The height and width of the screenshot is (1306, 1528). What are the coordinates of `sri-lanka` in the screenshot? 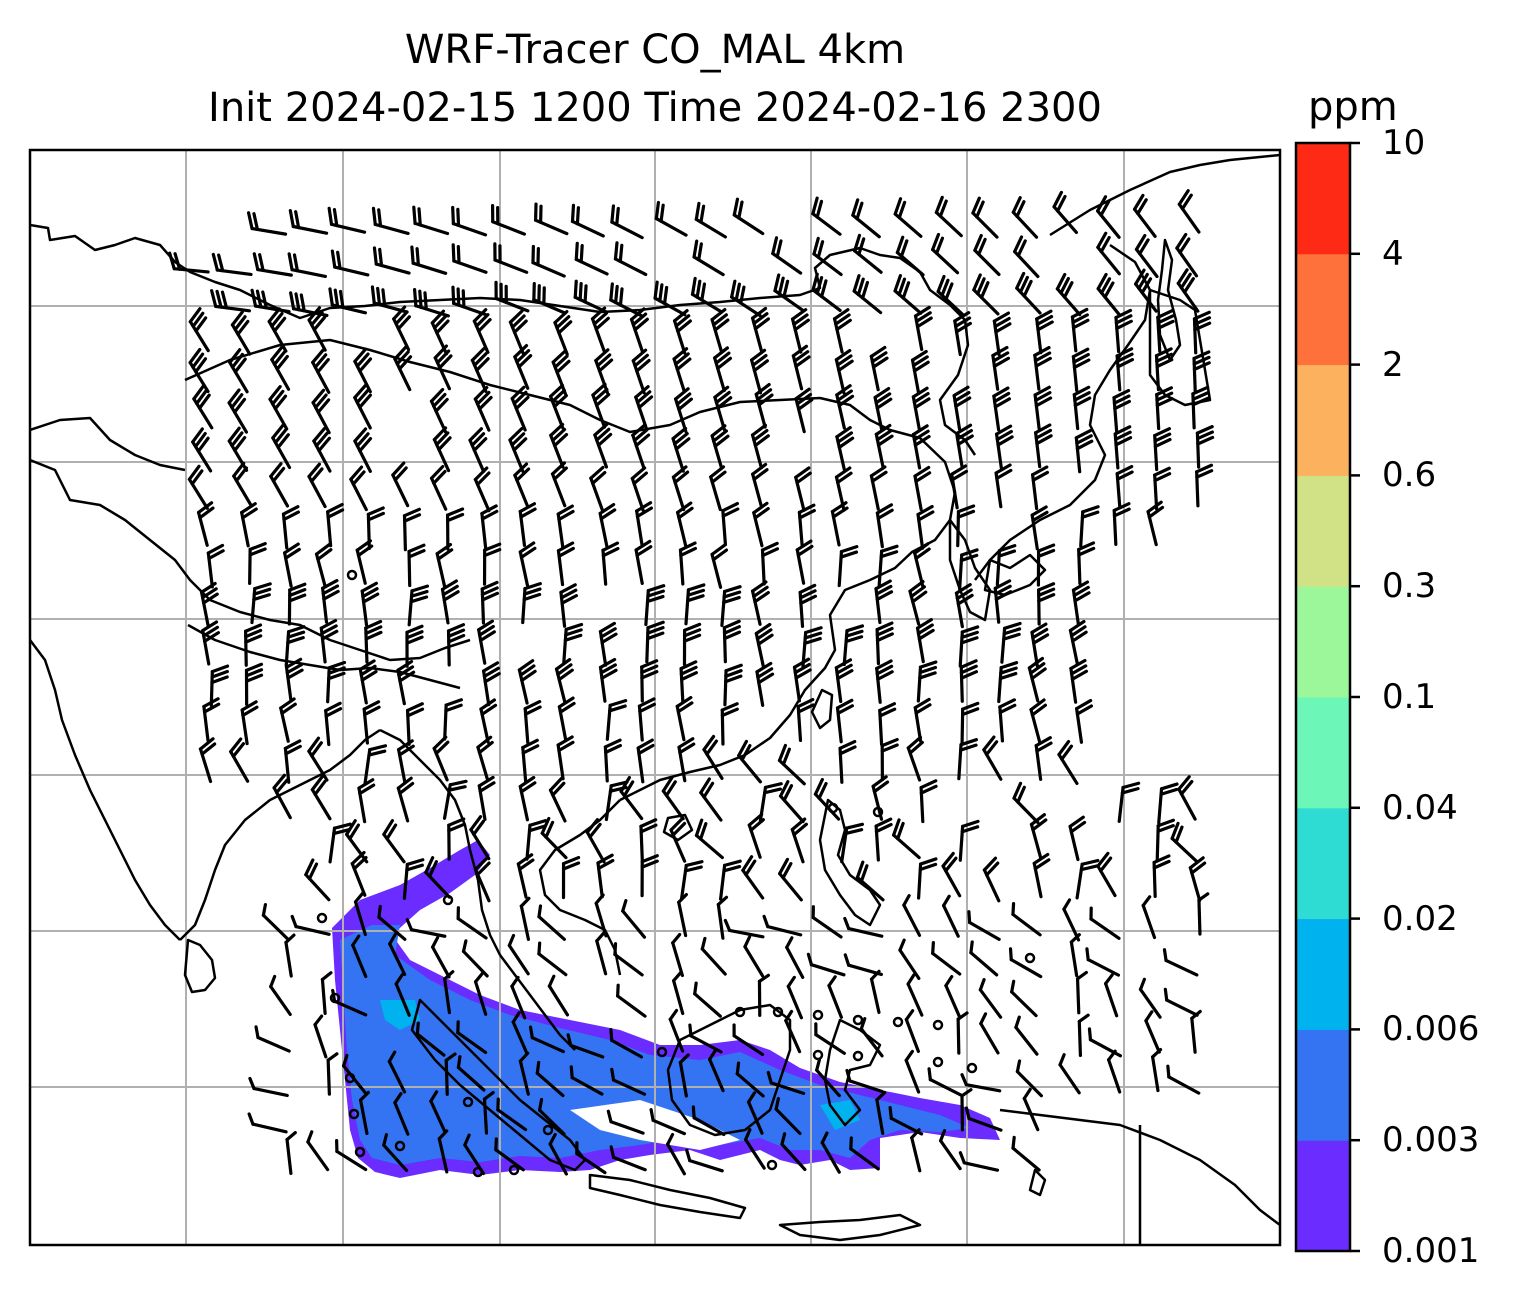 It's located at (200, 966).